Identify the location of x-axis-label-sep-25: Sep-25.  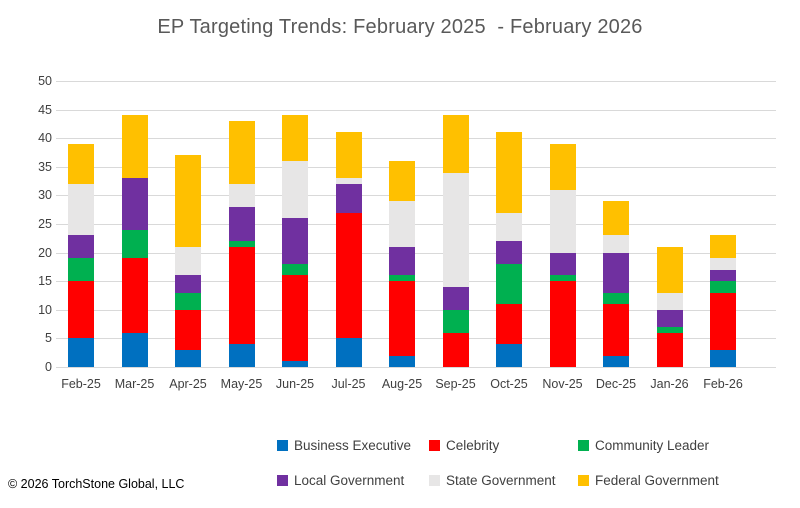
(455, 384).